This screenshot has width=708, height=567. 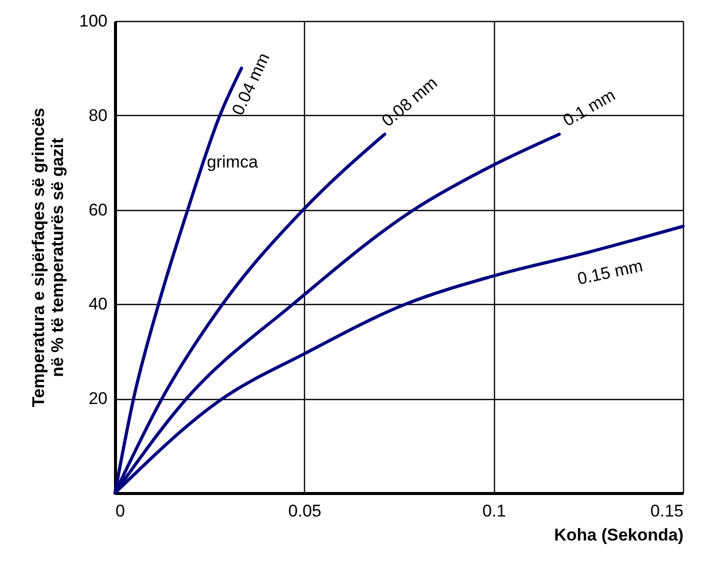 What do you see at coordinates (48, 258) in the screenshot?
I see `y-axis-title: Temperatura e sipërfaqes së grimcës në % të temperaturës së gazit` at bounding box center [48, 258].